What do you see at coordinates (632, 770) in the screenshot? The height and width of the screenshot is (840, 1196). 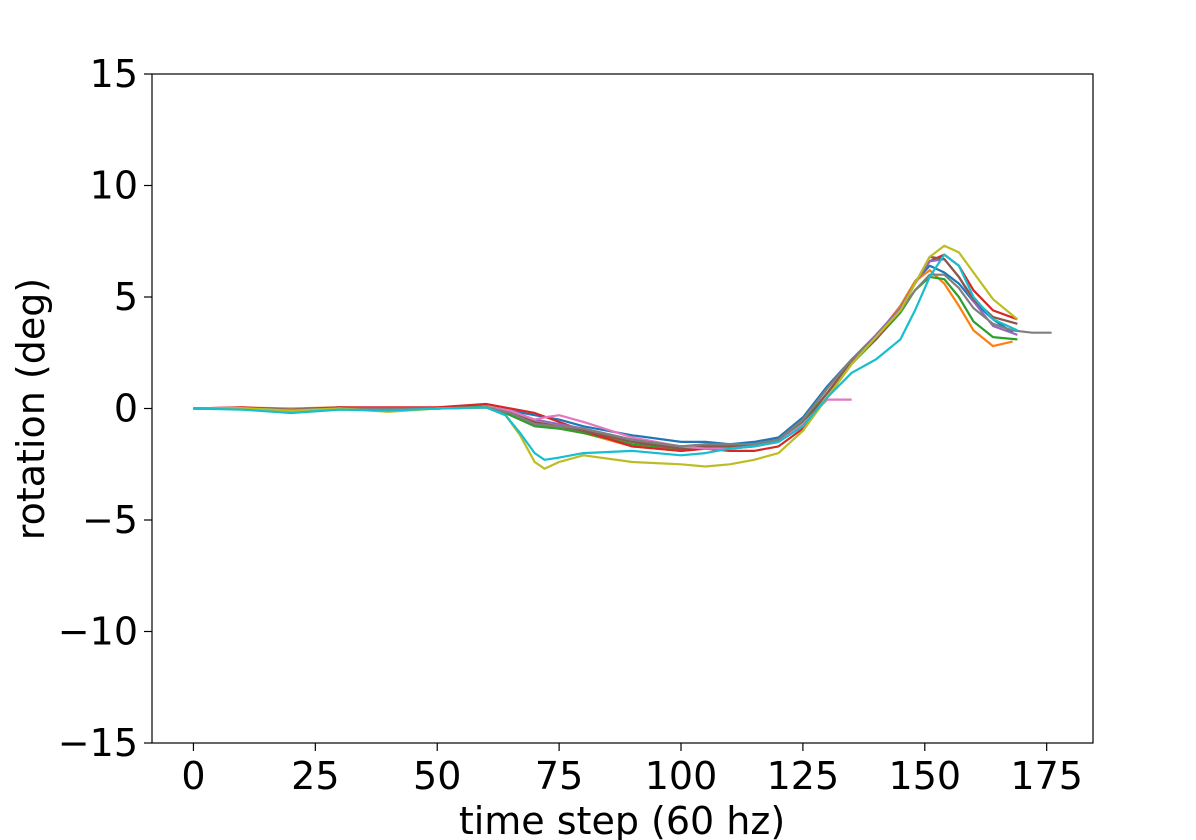 I see `x-axis: 0 25 50 75 100 125 150 175` at bounding box center [632, 770].